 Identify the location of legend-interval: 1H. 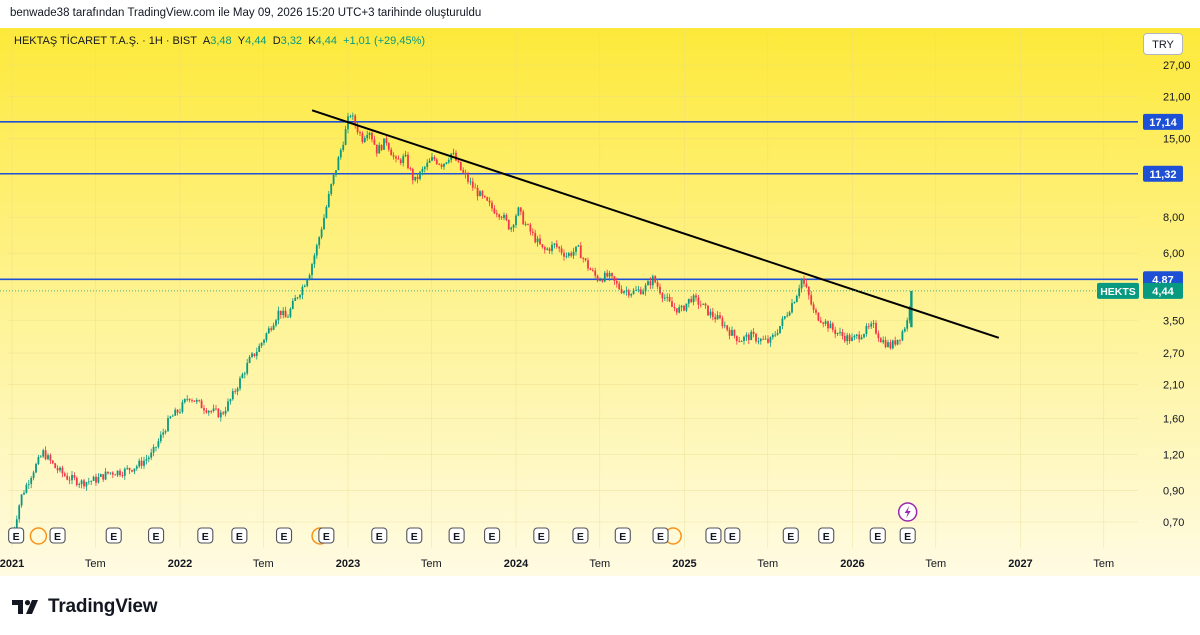
(155, 41).